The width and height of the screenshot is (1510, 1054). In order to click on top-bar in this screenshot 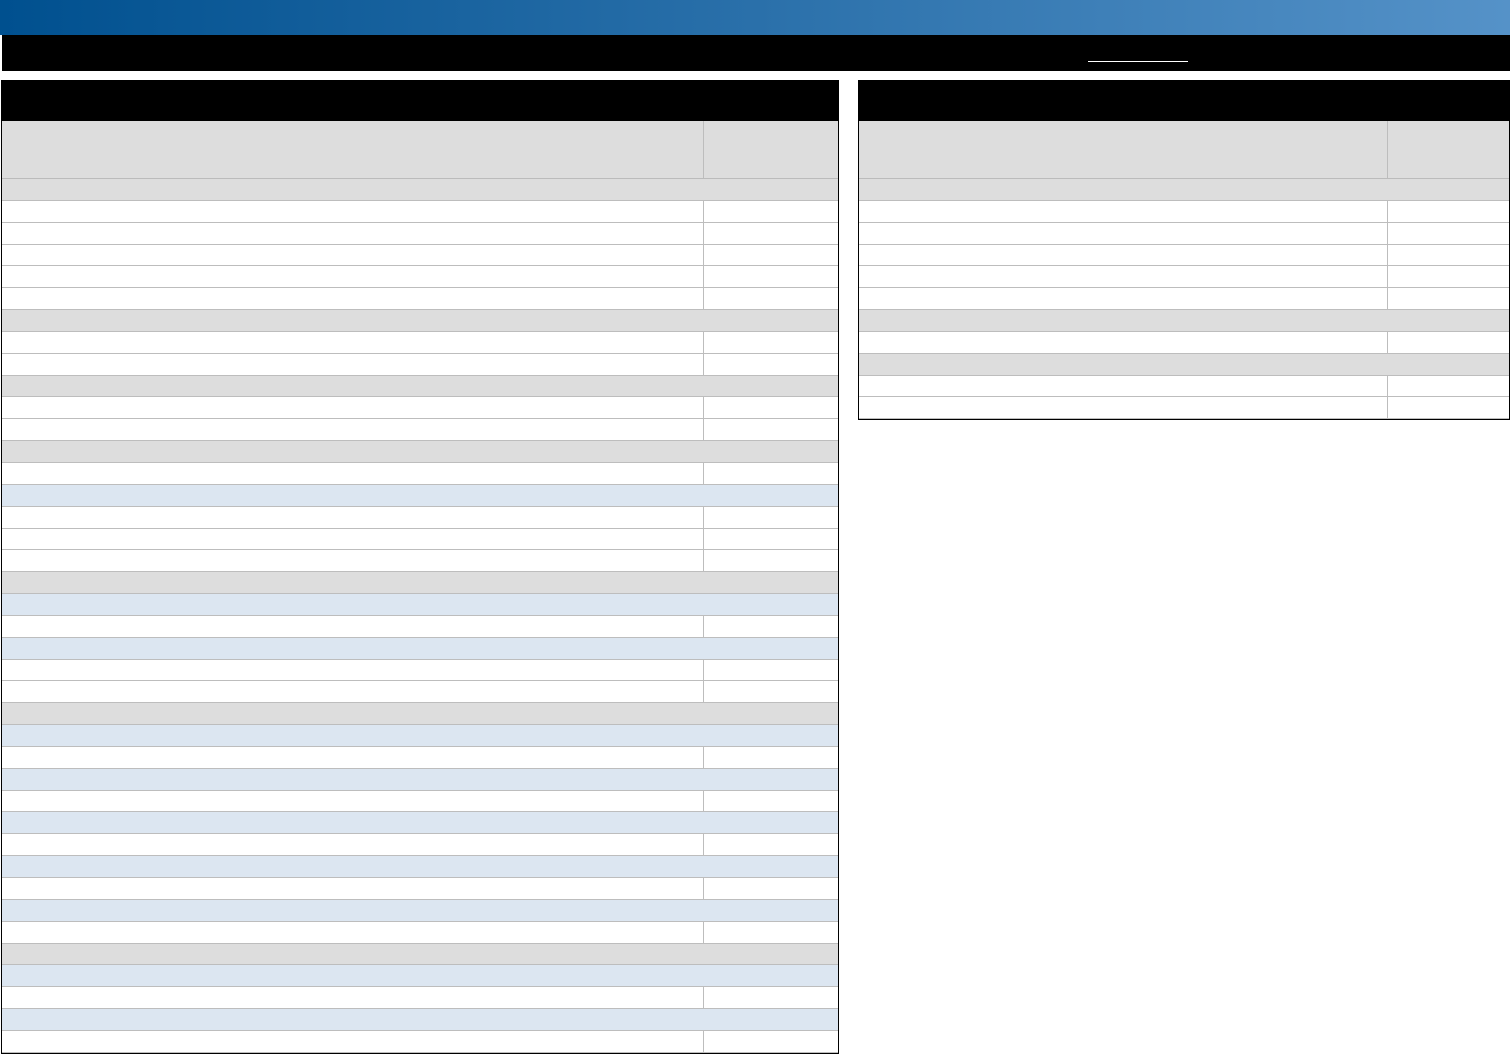, I will do `click(756, 53)`.